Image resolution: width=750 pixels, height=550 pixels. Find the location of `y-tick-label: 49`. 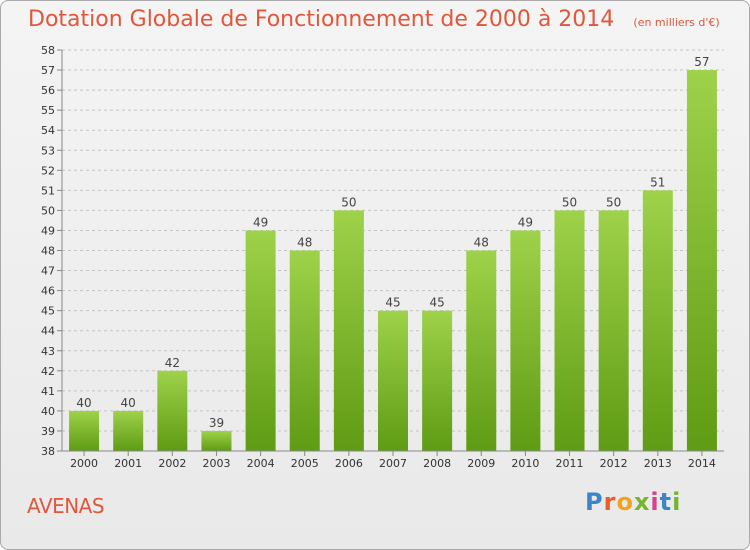

y-tick-label: 49 is located at coordinates (48, 230).